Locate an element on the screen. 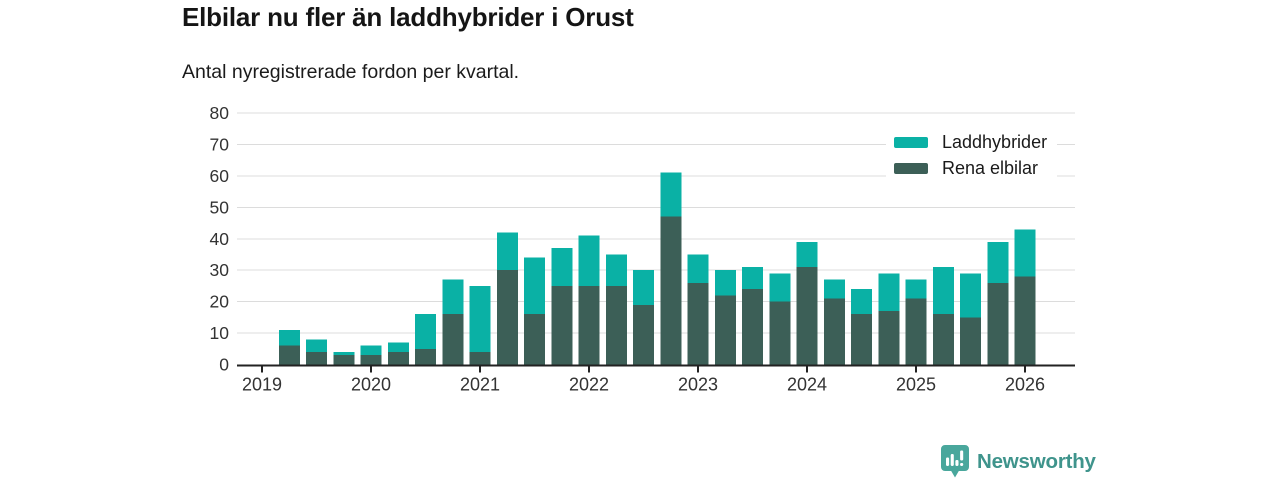 The image size is (1280, 480). legend-label-rena-elbilar: Rena elbilar is located at coordinates (990, 168).